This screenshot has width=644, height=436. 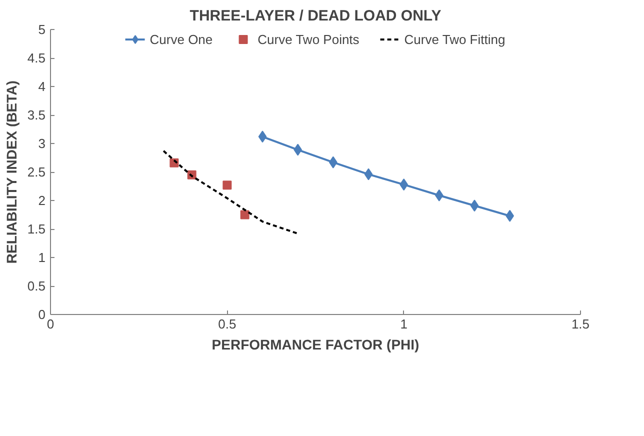 What do you see at coordinates (227, 324) in the screenshot?
I see `x-tick-label: 0.5` at bounding box center [227, 324].